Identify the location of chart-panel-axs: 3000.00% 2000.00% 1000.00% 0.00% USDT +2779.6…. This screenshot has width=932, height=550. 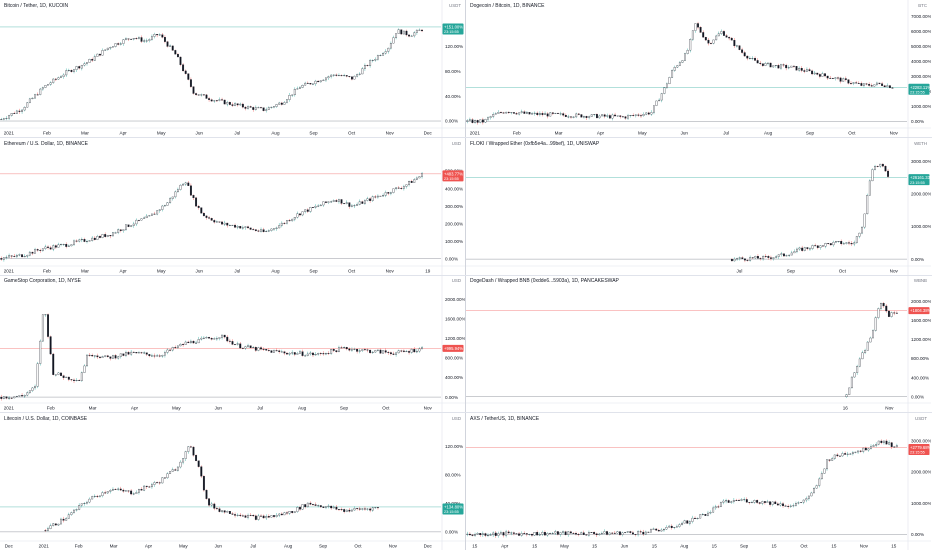
(699, 481).